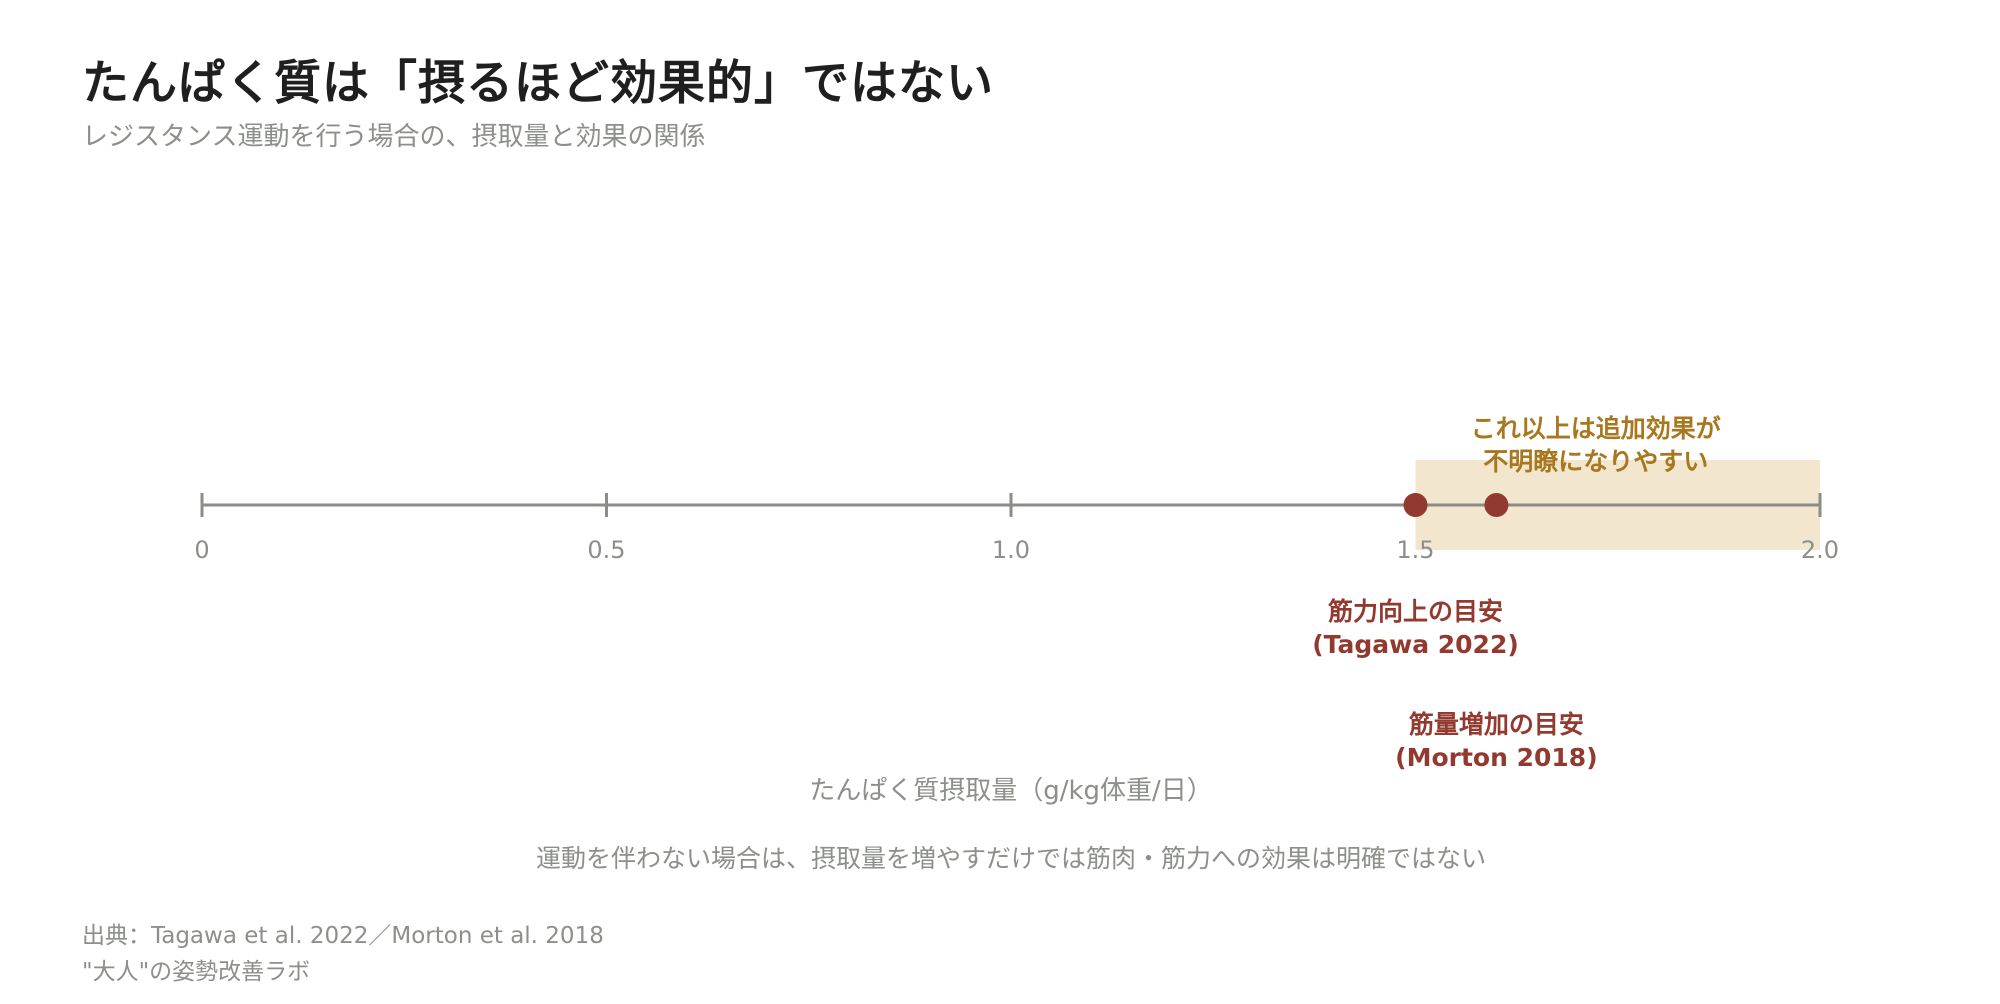 Image resolution: width=2000 pixels, height=1004 pixels. I want to click on chart-subtitle: レジスタンス運動を行う場合の、摂取量と効果の関係, so click(394, 137).